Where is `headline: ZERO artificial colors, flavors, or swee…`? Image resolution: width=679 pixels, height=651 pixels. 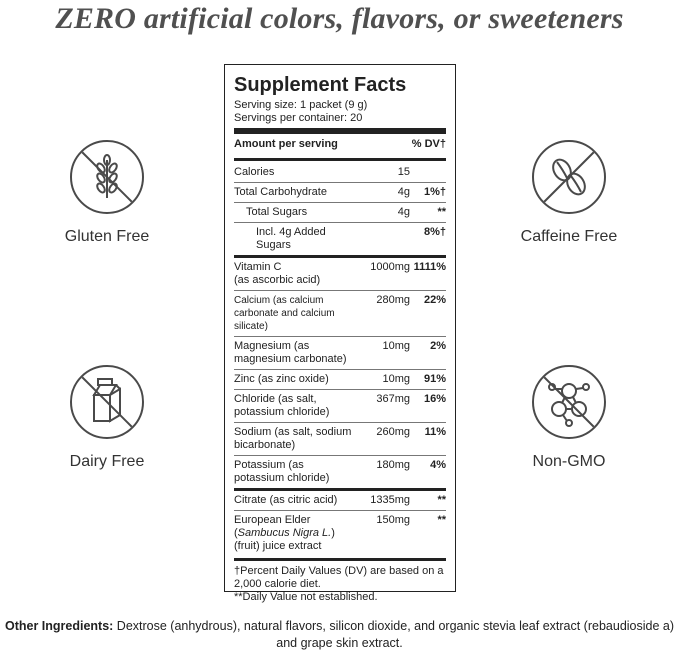 headline: ZERO artificial colors, flavors, or swee… is located at coordinates (339, 18).